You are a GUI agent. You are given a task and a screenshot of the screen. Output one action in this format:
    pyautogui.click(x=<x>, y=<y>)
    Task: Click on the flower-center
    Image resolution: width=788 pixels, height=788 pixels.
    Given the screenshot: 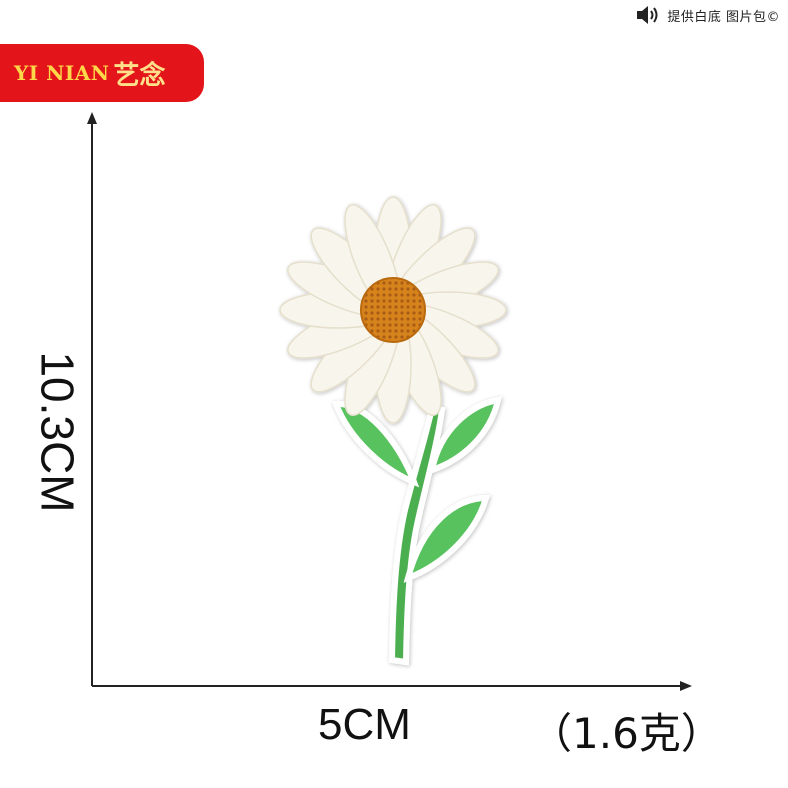 What is the action you would take?
    pyautogui.click(x=393, y=310)
    